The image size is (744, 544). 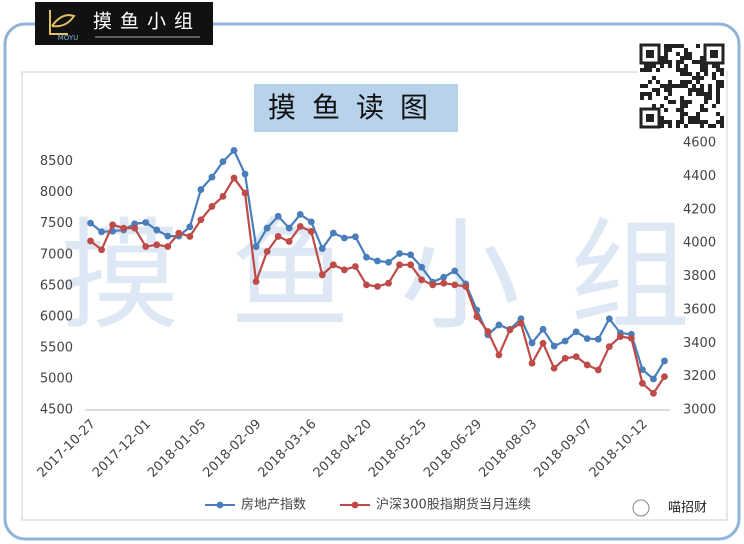 What do you see at coordinates (355, 505) in the screenshot?
I see `legend-swatch` at bounding box center [355, 505].